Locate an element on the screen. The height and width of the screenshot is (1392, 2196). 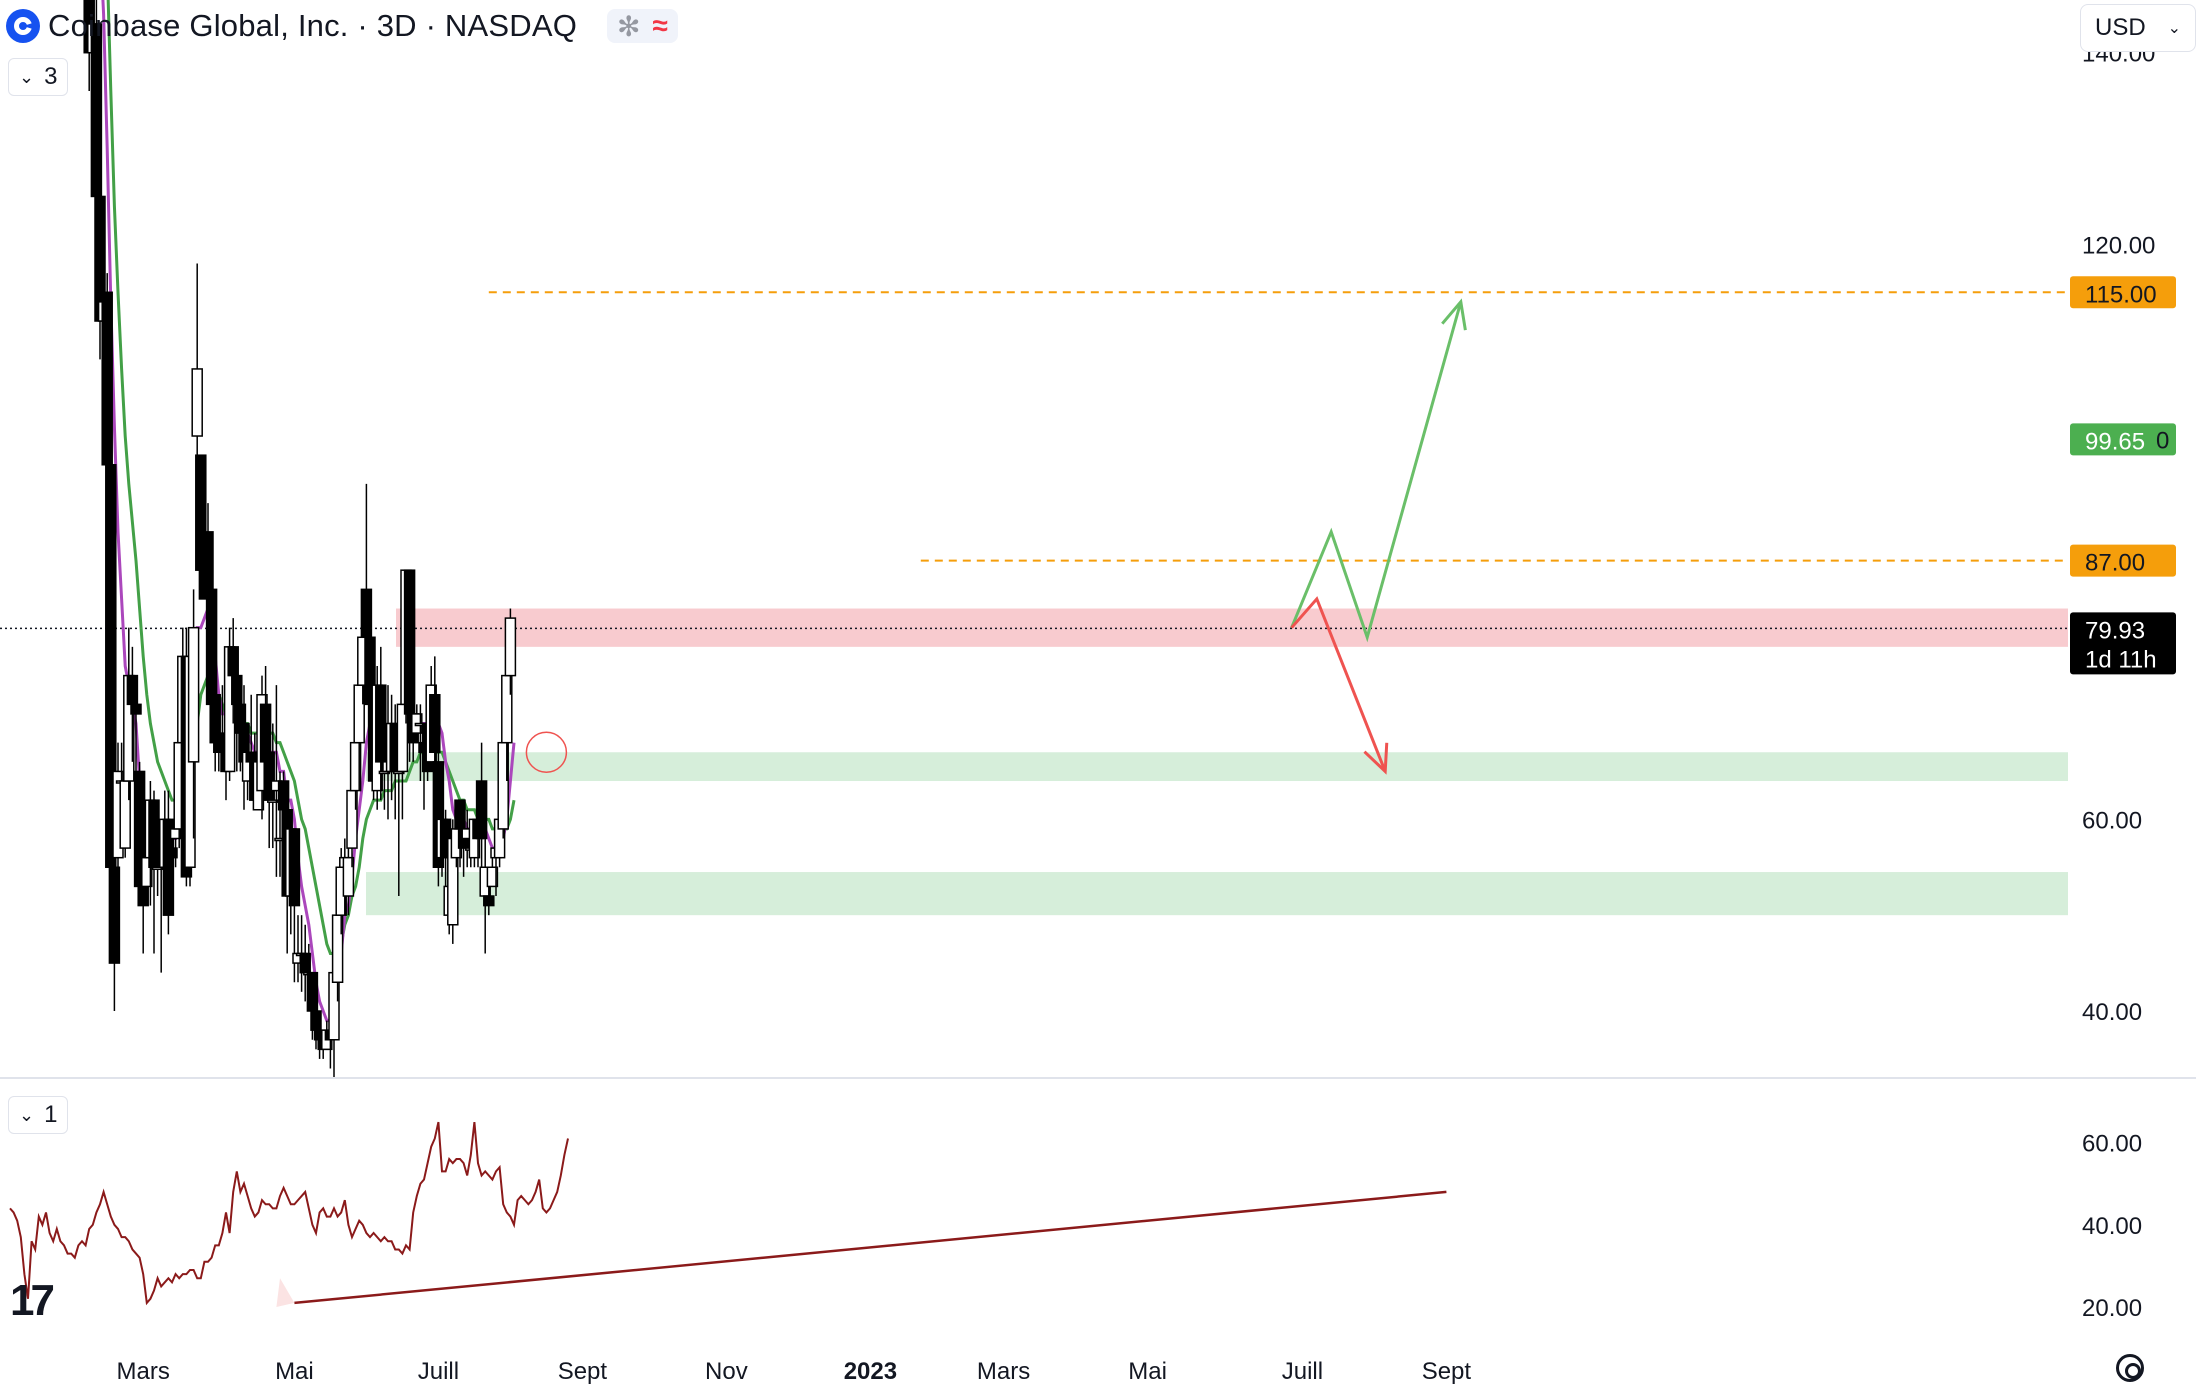
y-tick-label: 60.00 is located at coordinates (2112, 820).